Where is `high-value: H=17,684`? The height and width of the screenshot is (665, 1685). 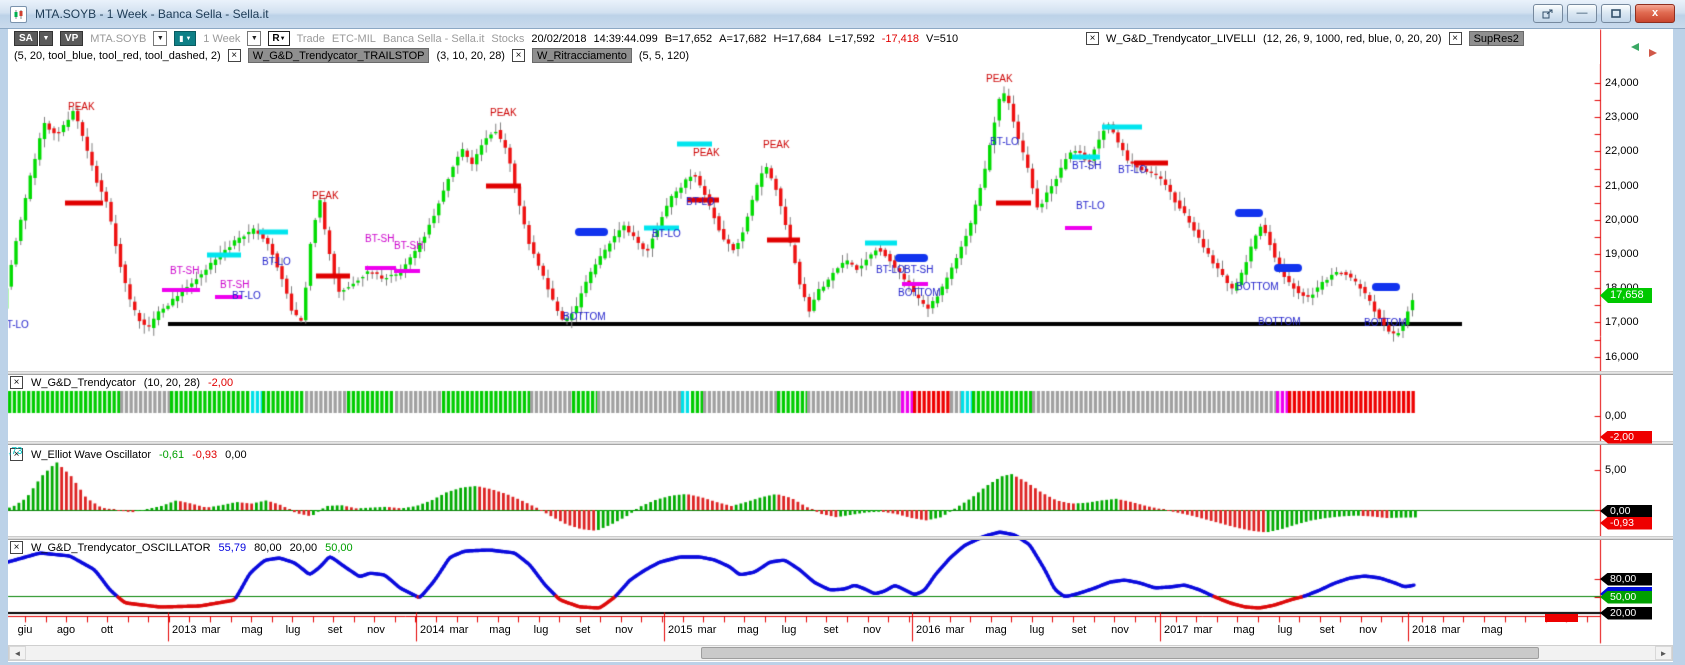 high-value: H=17,684 is located at coordinates (797, 38).